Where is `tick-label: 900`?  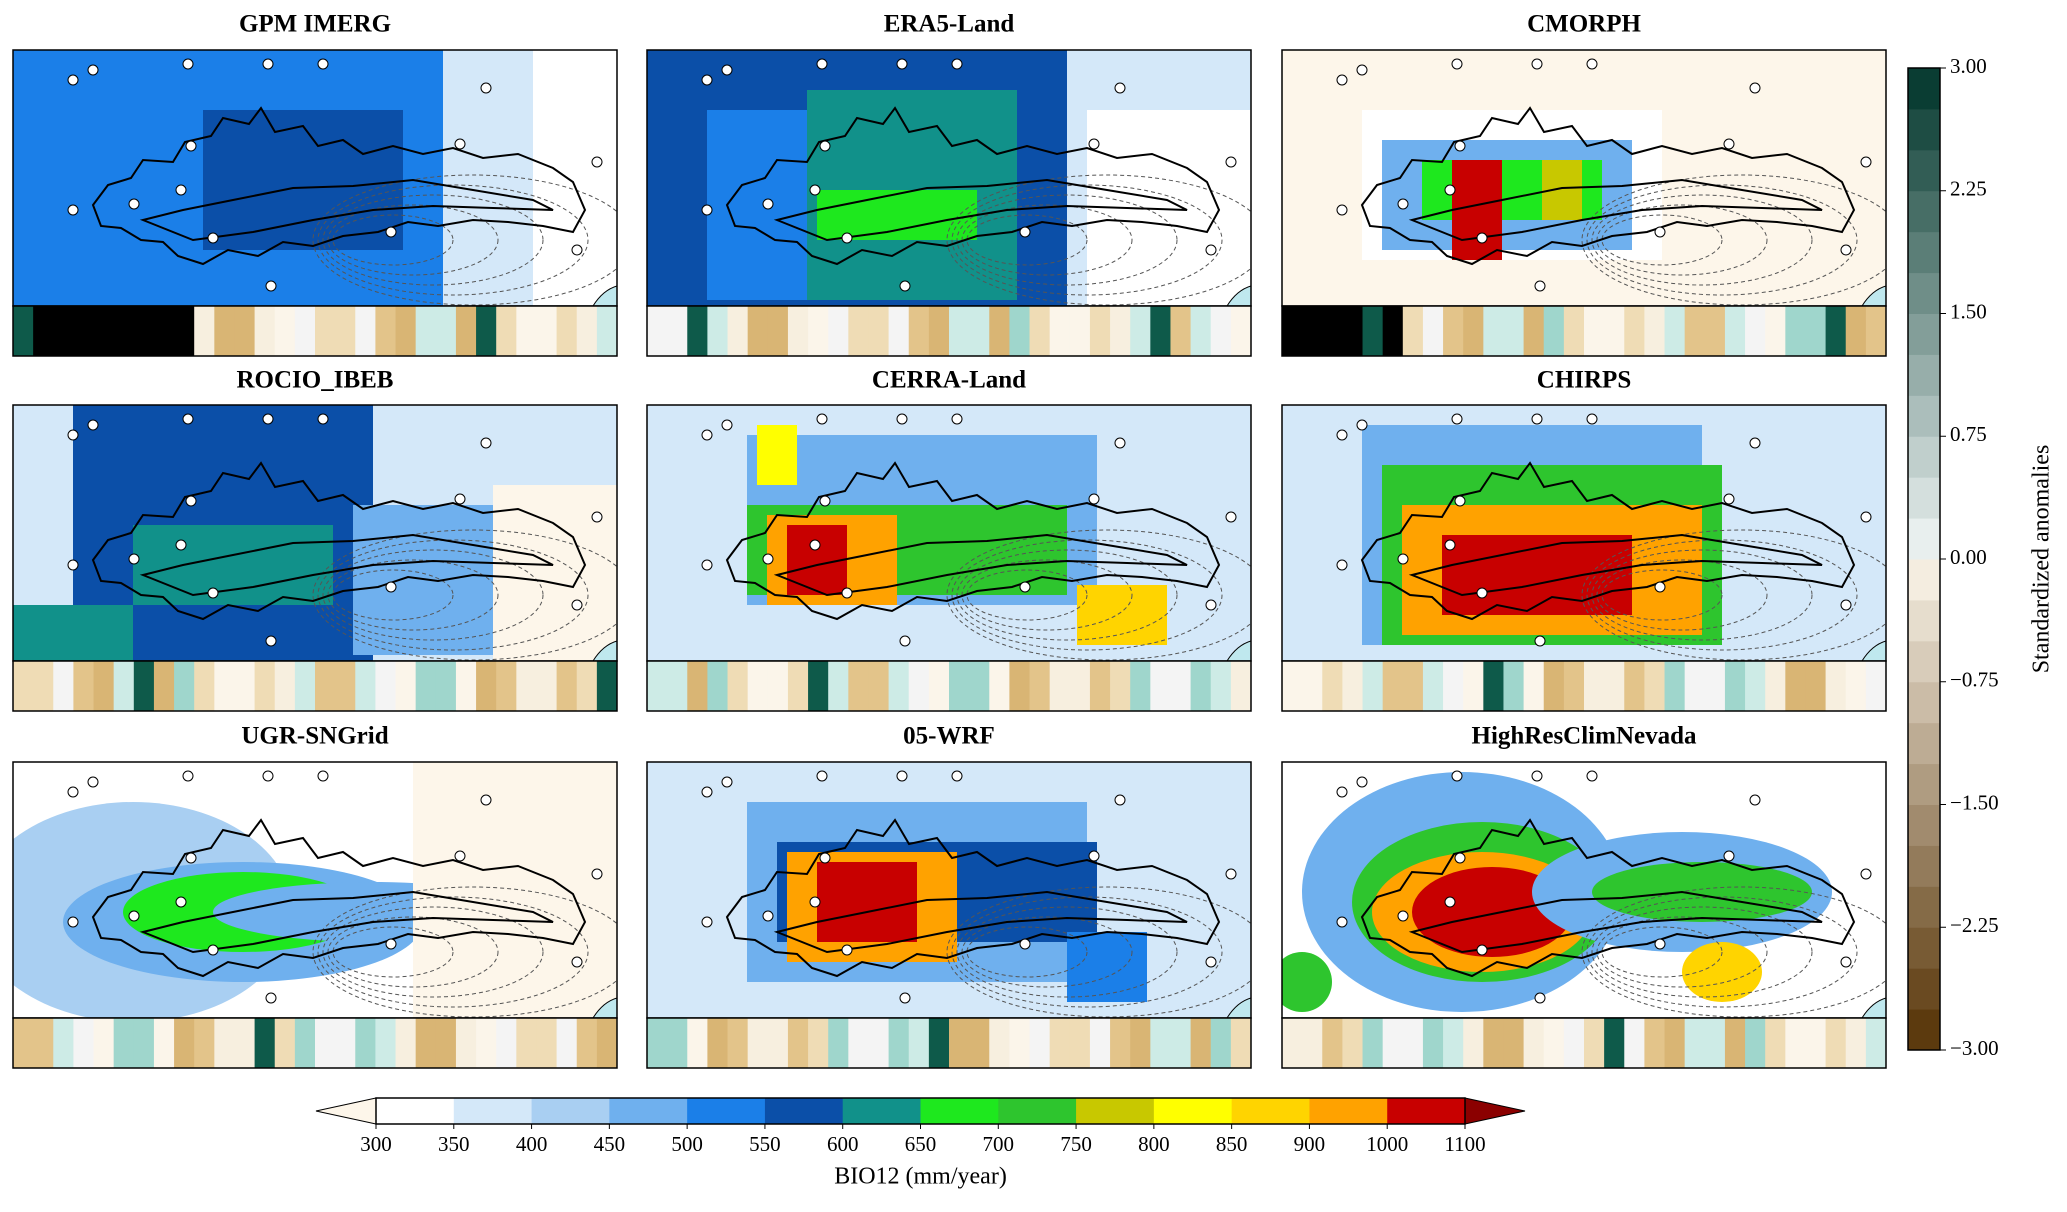
tick-label: 900 is located at coordinates (1310, 1144).